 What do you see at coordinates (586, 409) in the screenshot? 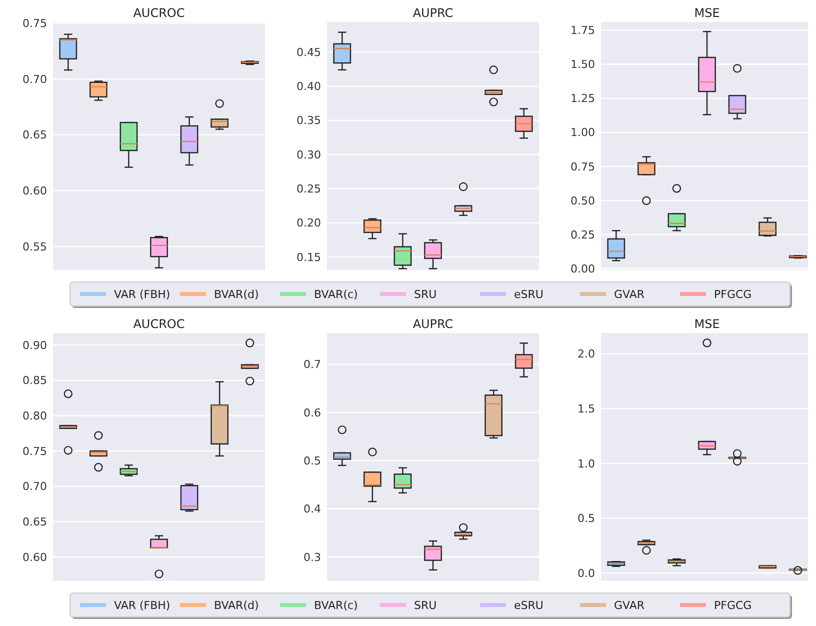
I see `y-tick-label: 1.5` at bounding box center [586, 409].